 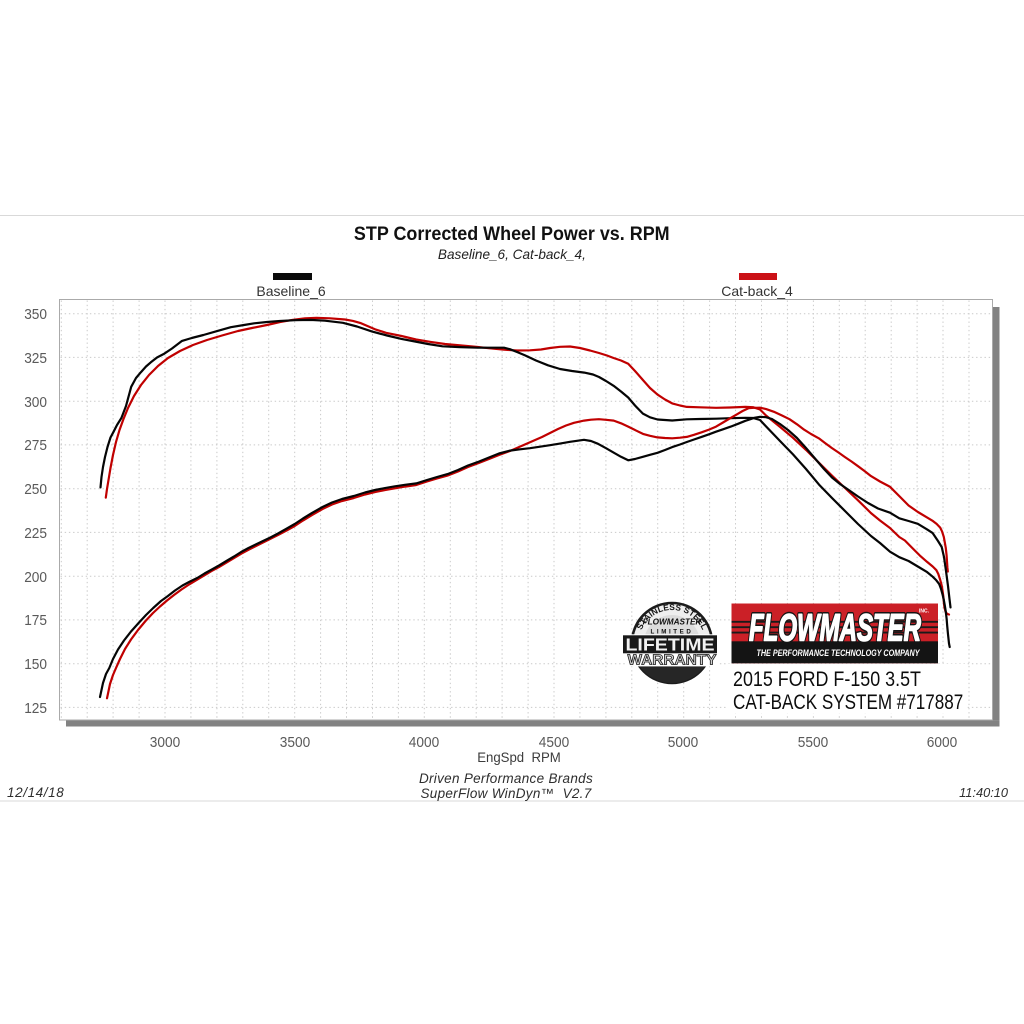 What do you see at coordinates (670, 645) in the screenshot?
I see `svg-text: LIFETIME` at bounding box center [670, 645].